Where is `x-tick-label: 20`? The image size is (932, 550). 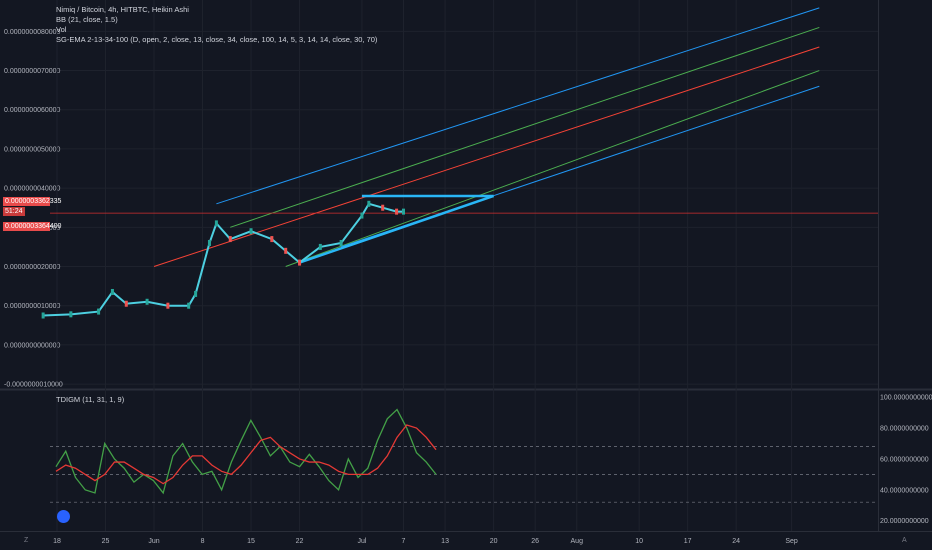 x-tick-label: 20 is located at coordinates (494, 541).